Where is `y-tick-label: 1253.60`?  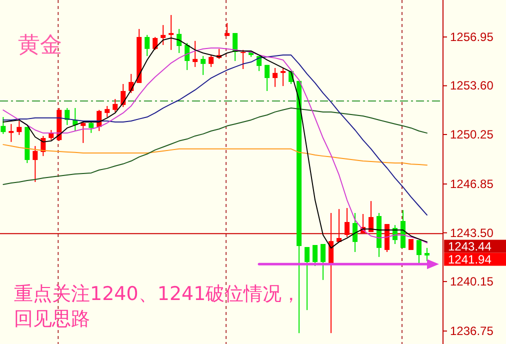 y-tick-label: 1253.60 is located at coordinates (472, 85).